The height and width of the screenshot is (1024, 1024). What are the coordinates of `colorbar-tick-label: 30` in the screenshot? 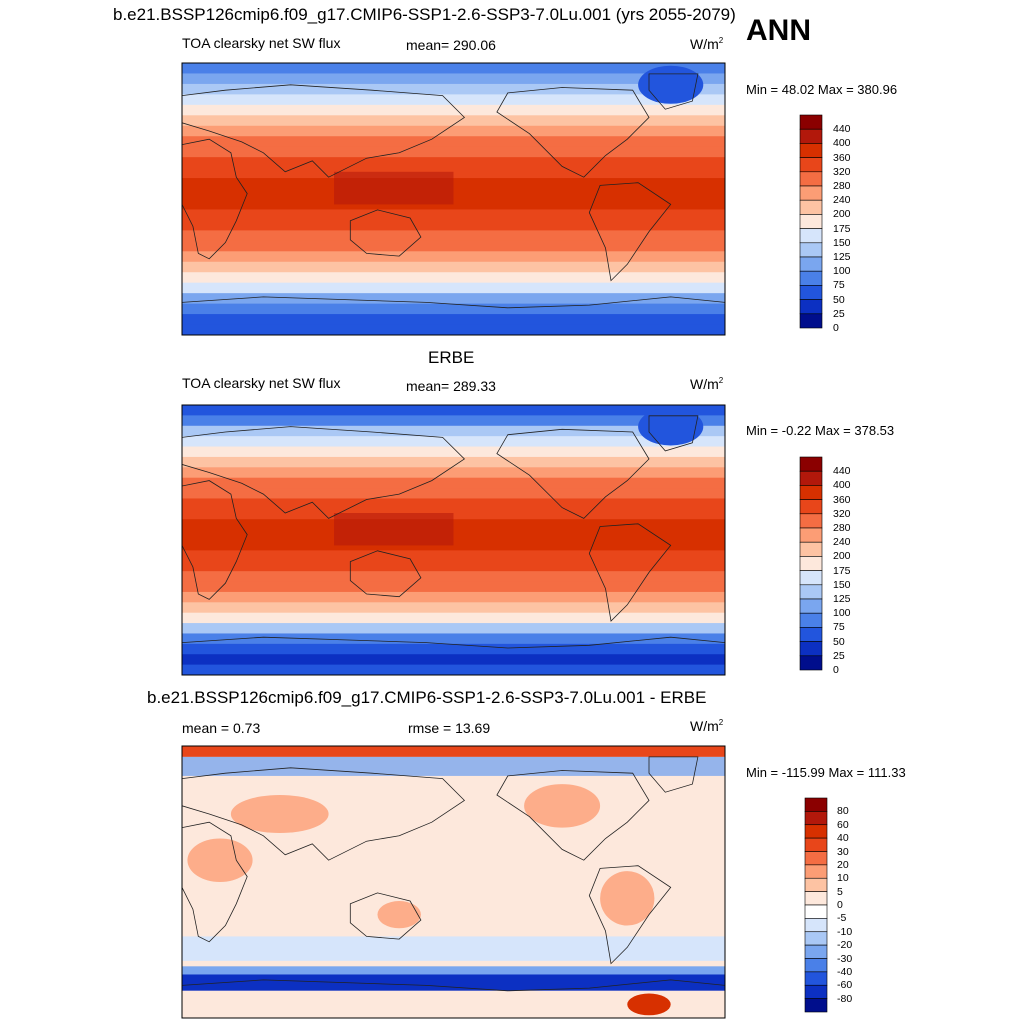 It's located at (843, 851).